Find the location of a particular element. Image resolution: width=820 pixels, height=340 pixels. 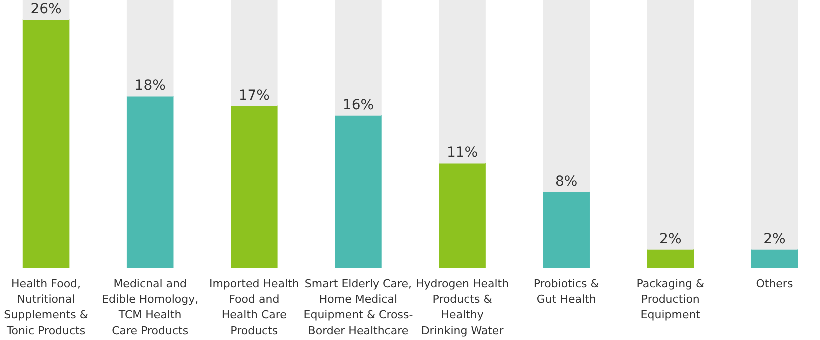

data-label: 11% is located at coordinates (462, 153).